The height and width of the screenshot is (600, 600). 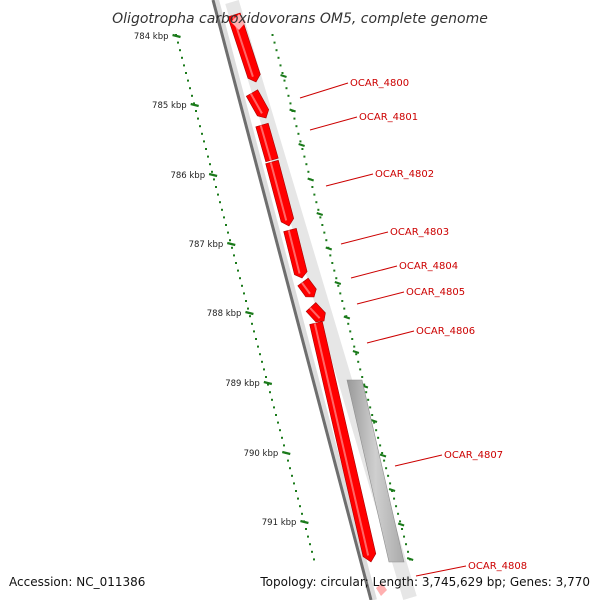 I want to click on scale-label: 786 kbp, so click(x=187, y=176).